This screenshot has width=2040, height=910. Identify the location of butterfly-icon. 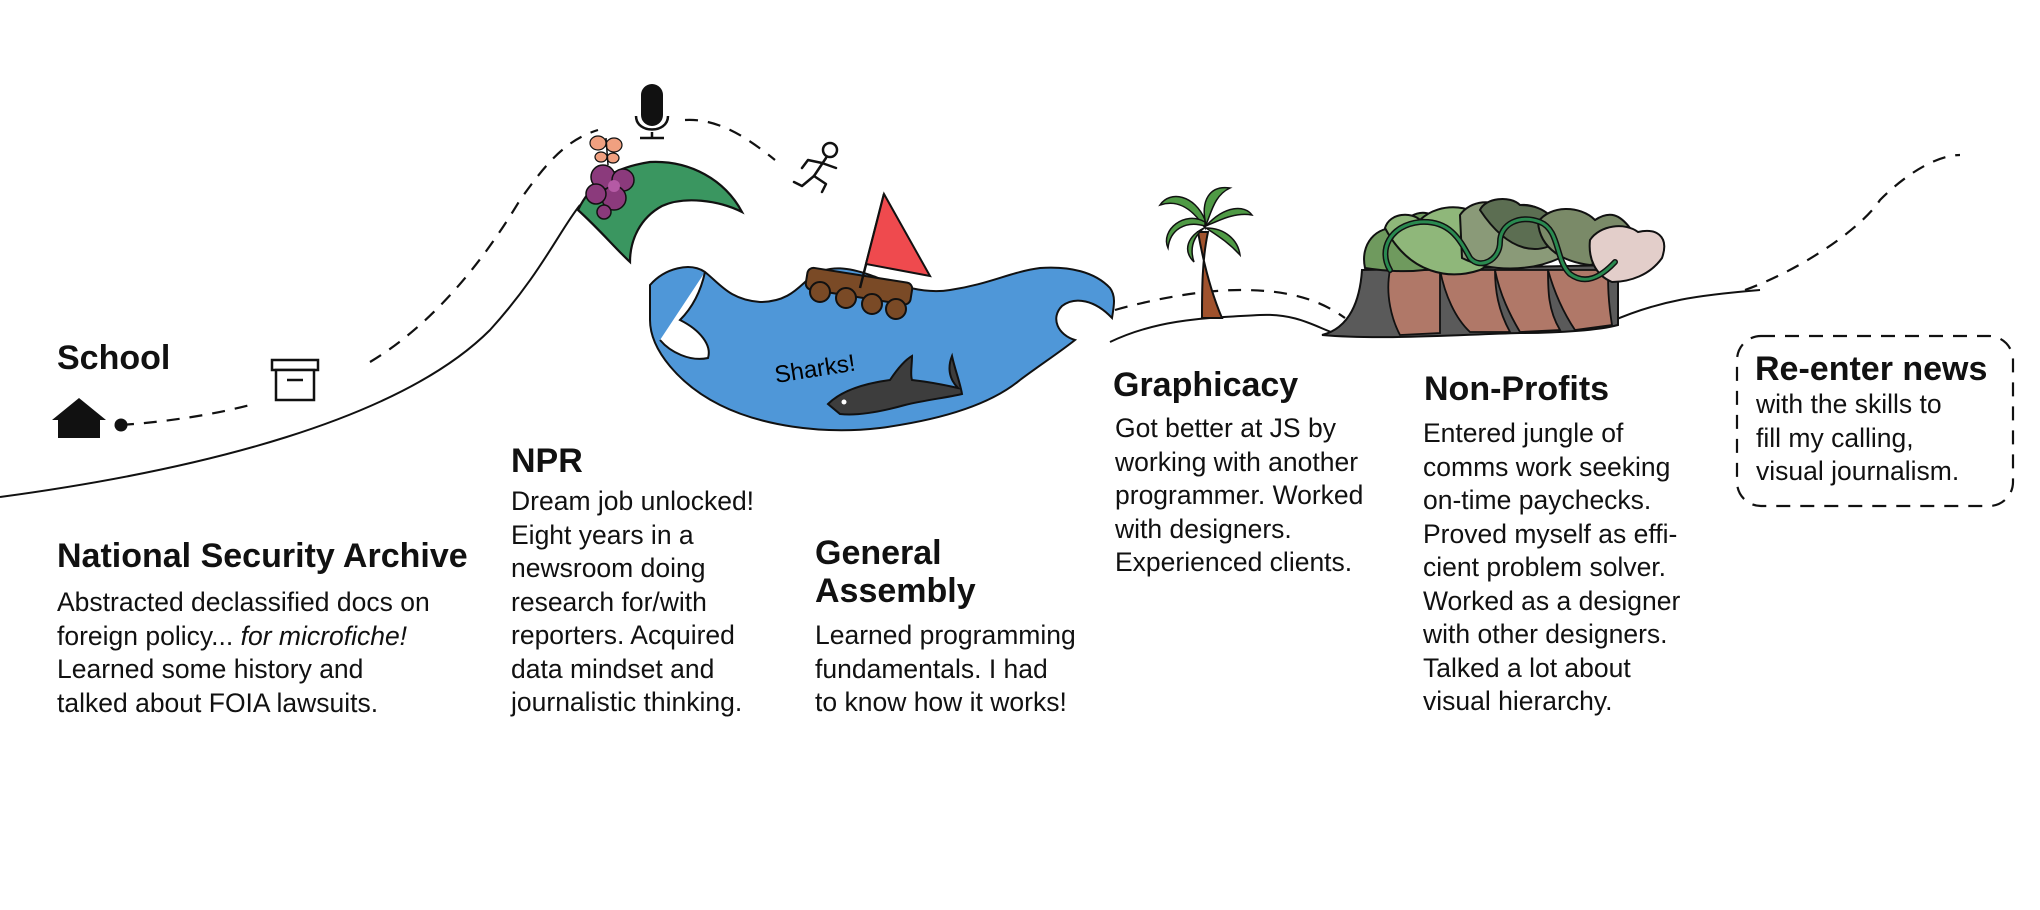
(606, 150).